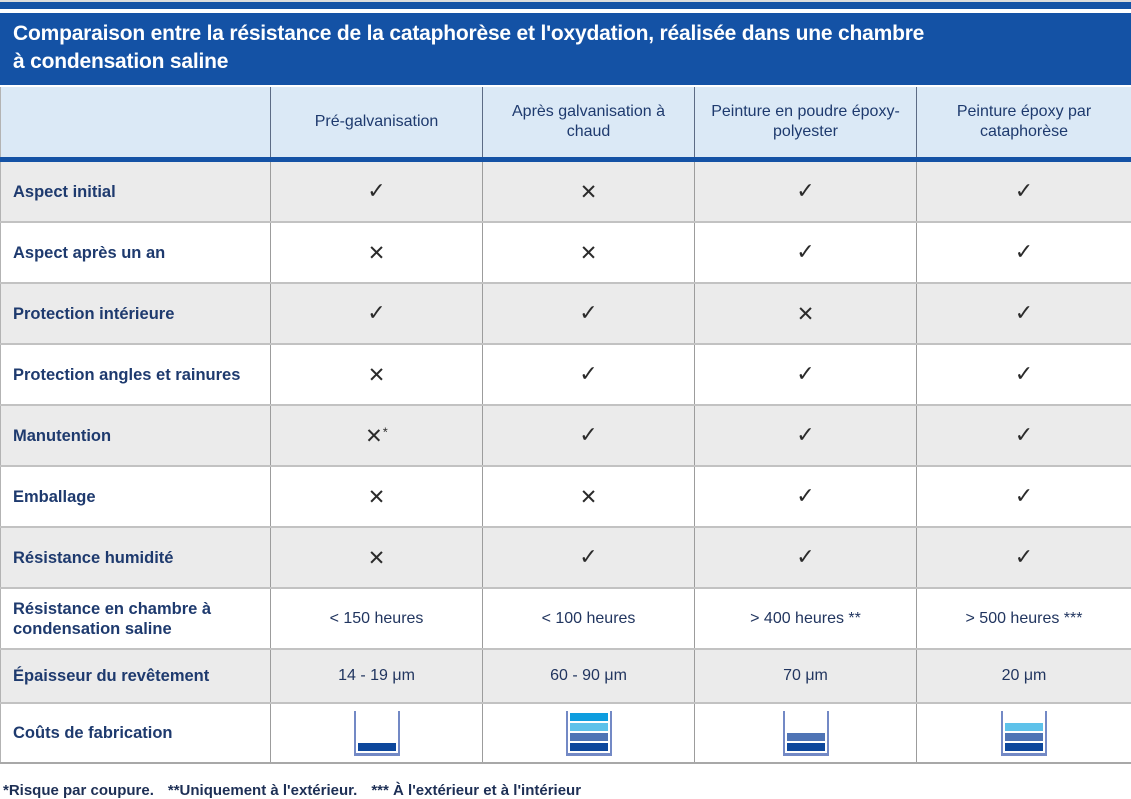 The height and width of the screenshot is (799, 1131). I want to click on cell-value: 14 - 19 μm, so click(376, 675).